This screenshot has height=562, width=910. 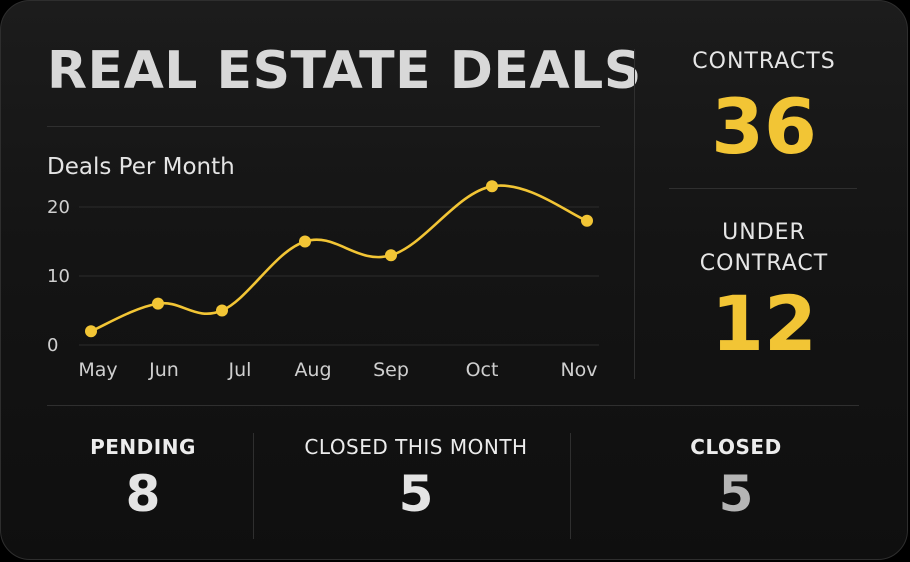 What do you see at coordinates (58, 207) in the screenshot?
I see `y-tick-label: 20` at bounding box center [58, 207].